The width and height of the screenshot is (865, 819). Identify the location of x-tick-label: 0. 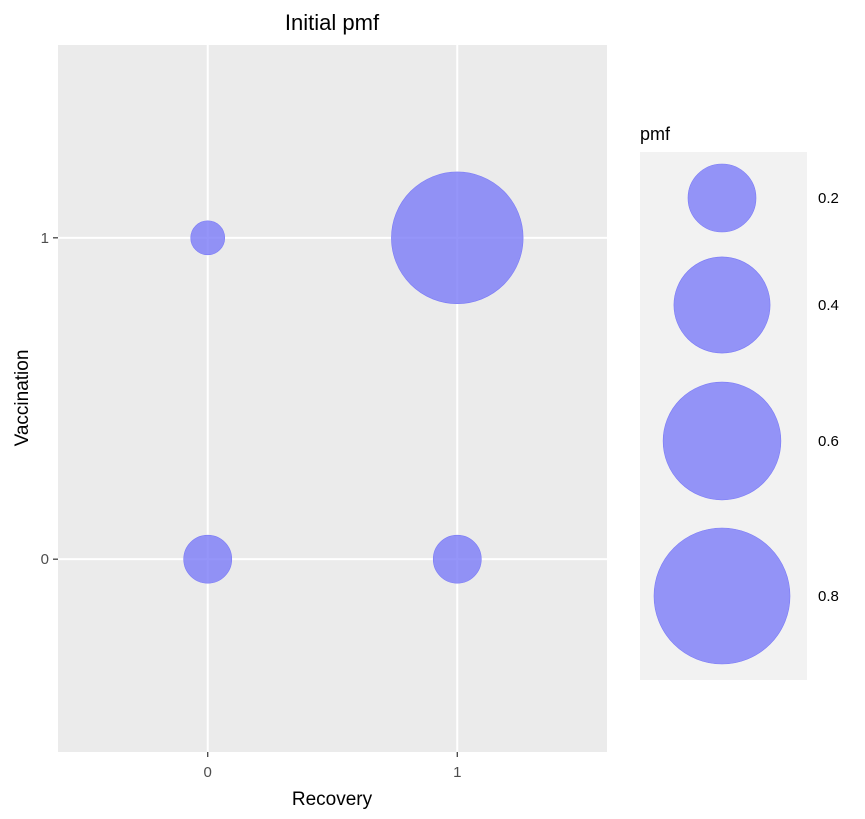
(208, 772).